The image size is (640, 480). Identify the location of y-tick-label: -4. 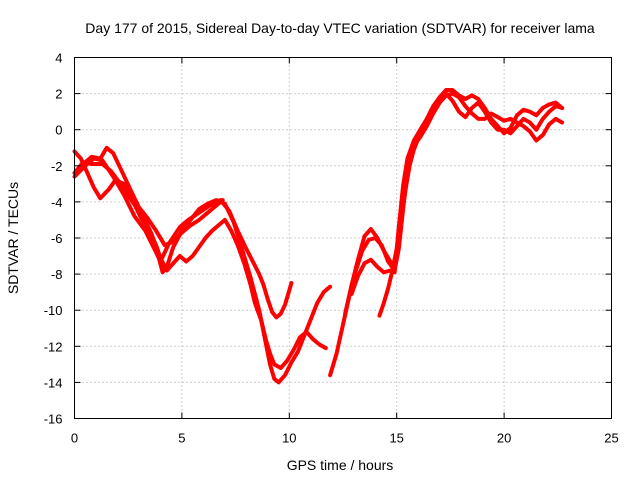
(57, 202).